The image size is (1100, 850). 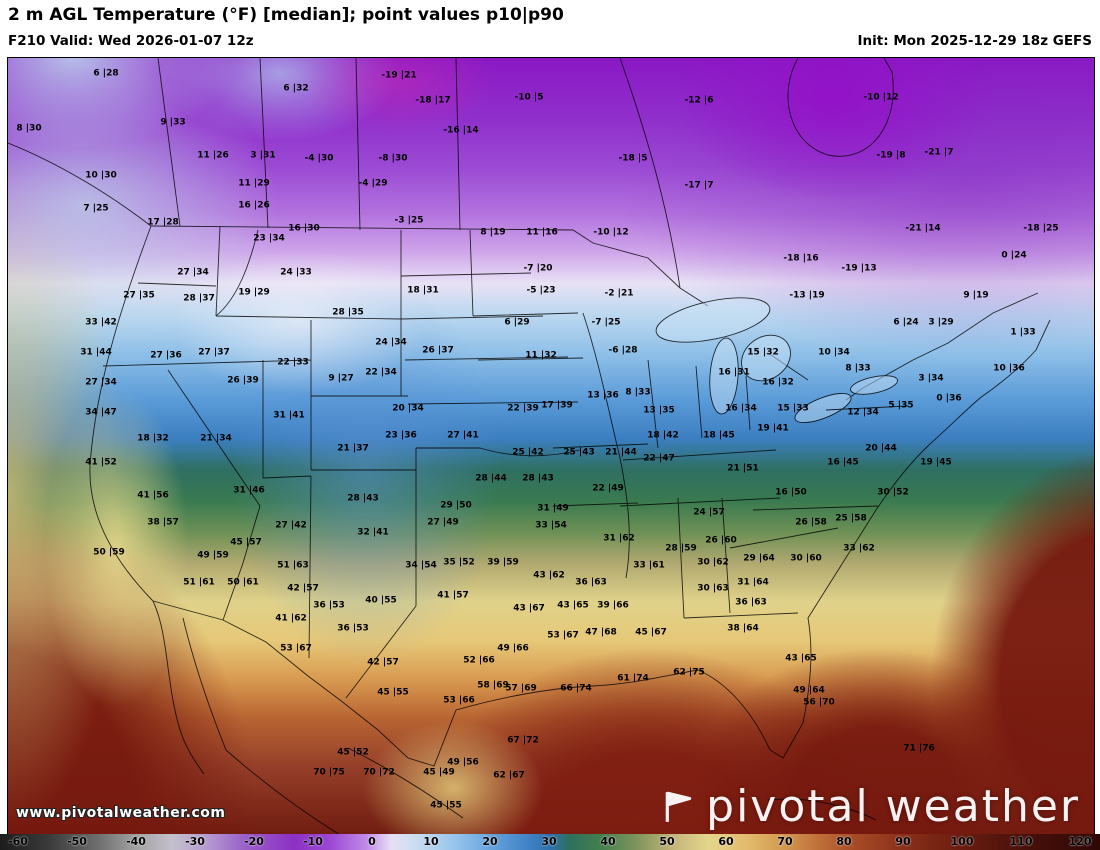 What do you see at coordinates (834, 352) in the screenshot?
I see `point-value: 10 |34` at bounding box center [834, 352].